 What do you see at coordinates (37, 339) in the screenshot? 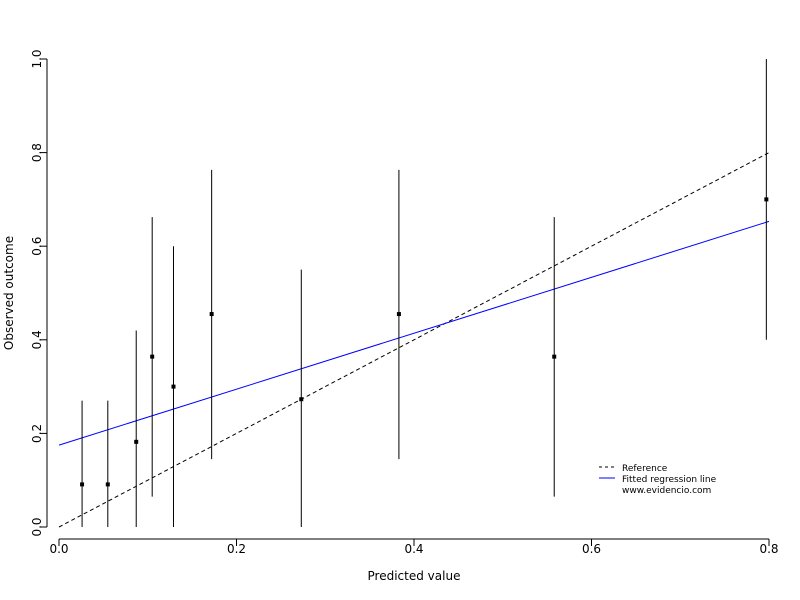
I see `y-tick-label: 0.4` at bounding box center [37, 339].